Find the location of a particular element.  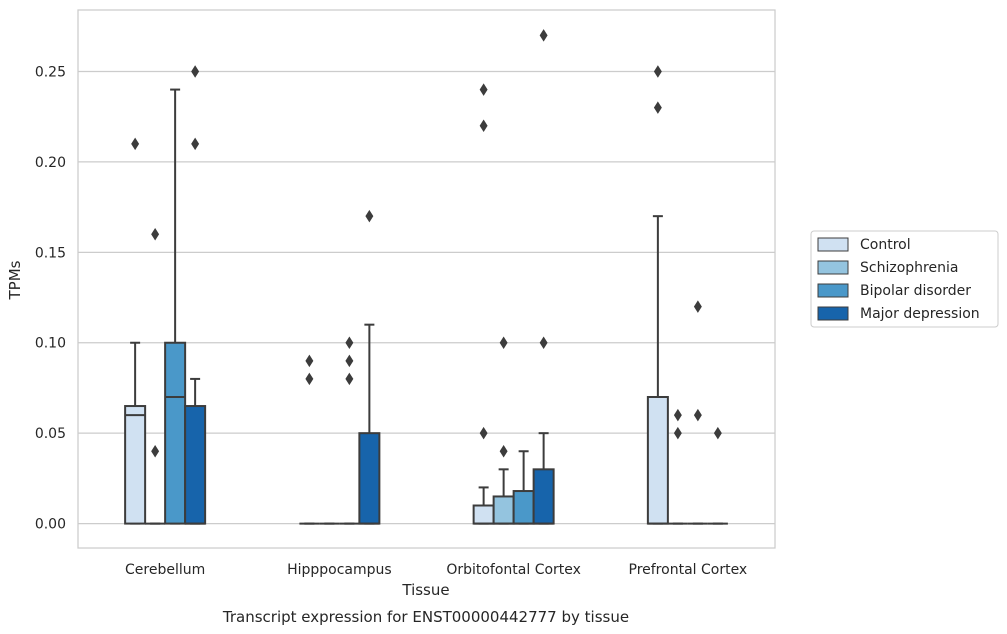

y-tick-label: 0.25 is located at coordinates (50, 72).